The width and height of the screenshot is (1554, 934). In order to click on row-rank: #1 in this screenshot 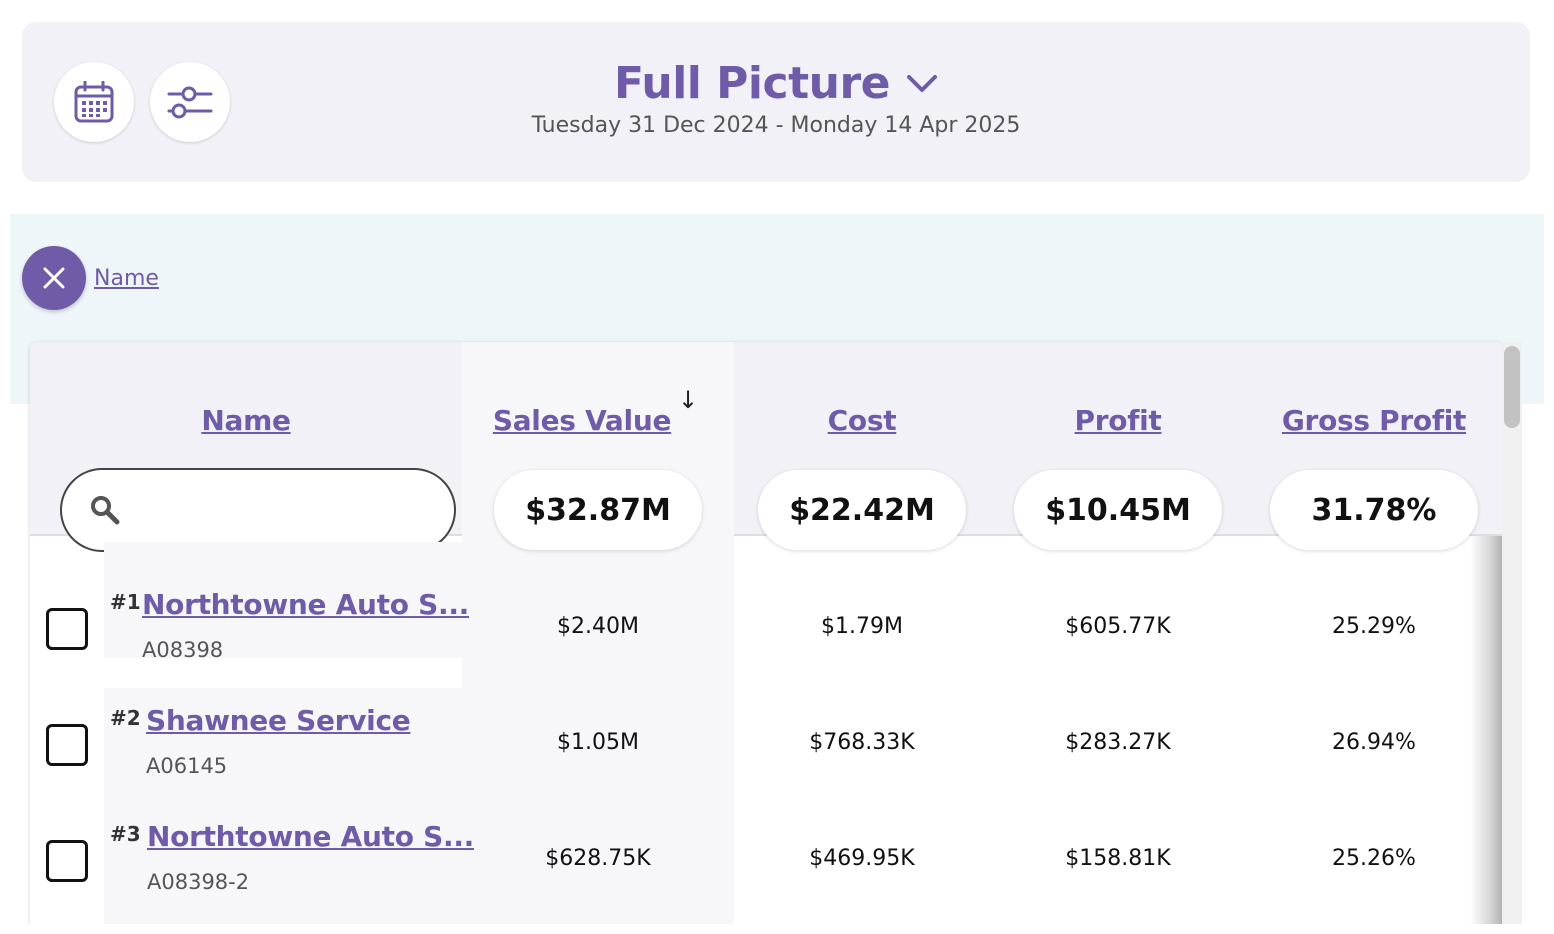, I will do `click(125, 602)`.